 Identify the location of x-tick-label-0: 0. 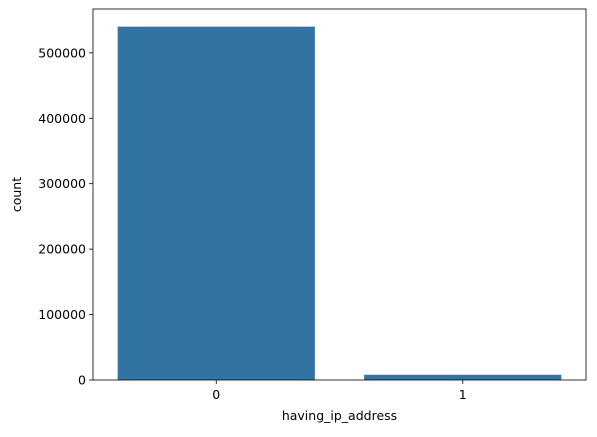
(216, 394).